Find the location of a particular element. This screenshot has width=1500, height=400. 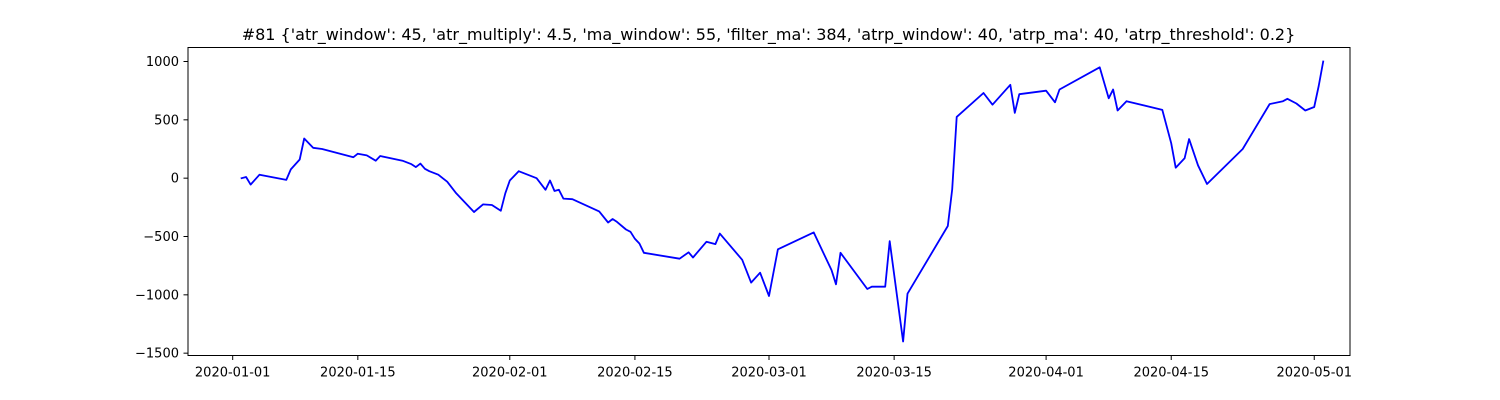

y-tick-label: −1000 is located at coordinates (157, 295).